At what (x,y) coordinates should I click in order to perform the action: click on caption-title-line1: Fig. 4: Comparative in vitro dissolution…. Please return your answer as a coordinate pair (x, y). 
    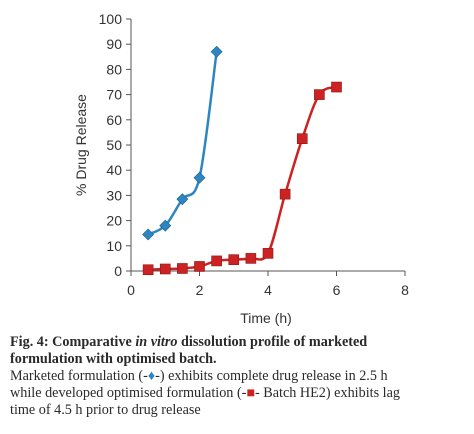
    Looking at the image, I should click on (238, 342).